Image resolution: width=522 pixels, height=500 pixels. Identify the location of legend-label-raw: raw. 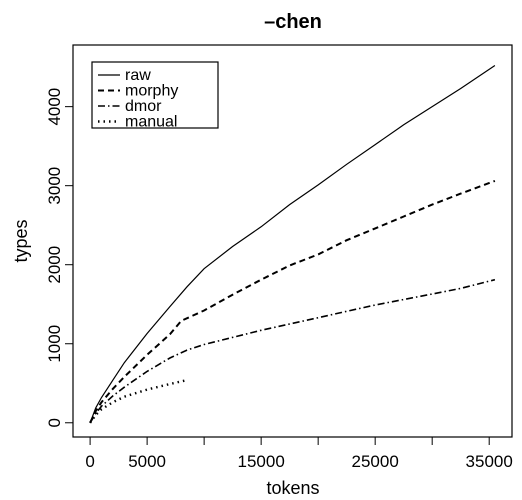
(138, 75).